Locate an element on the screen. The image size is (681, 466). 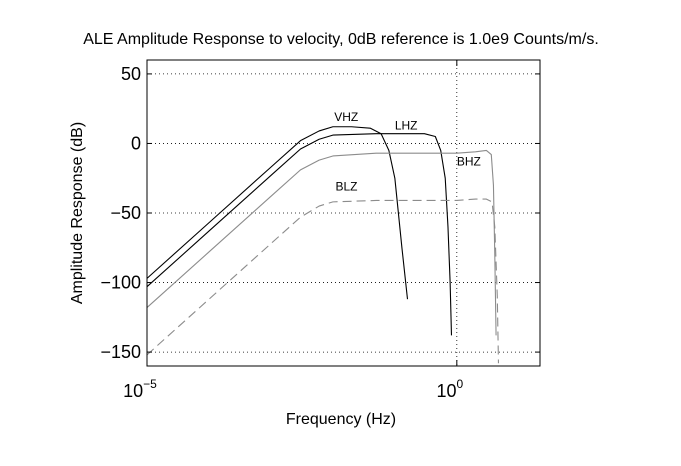
curve-label-bhz: BHZ is located at coordinates (469, 162).